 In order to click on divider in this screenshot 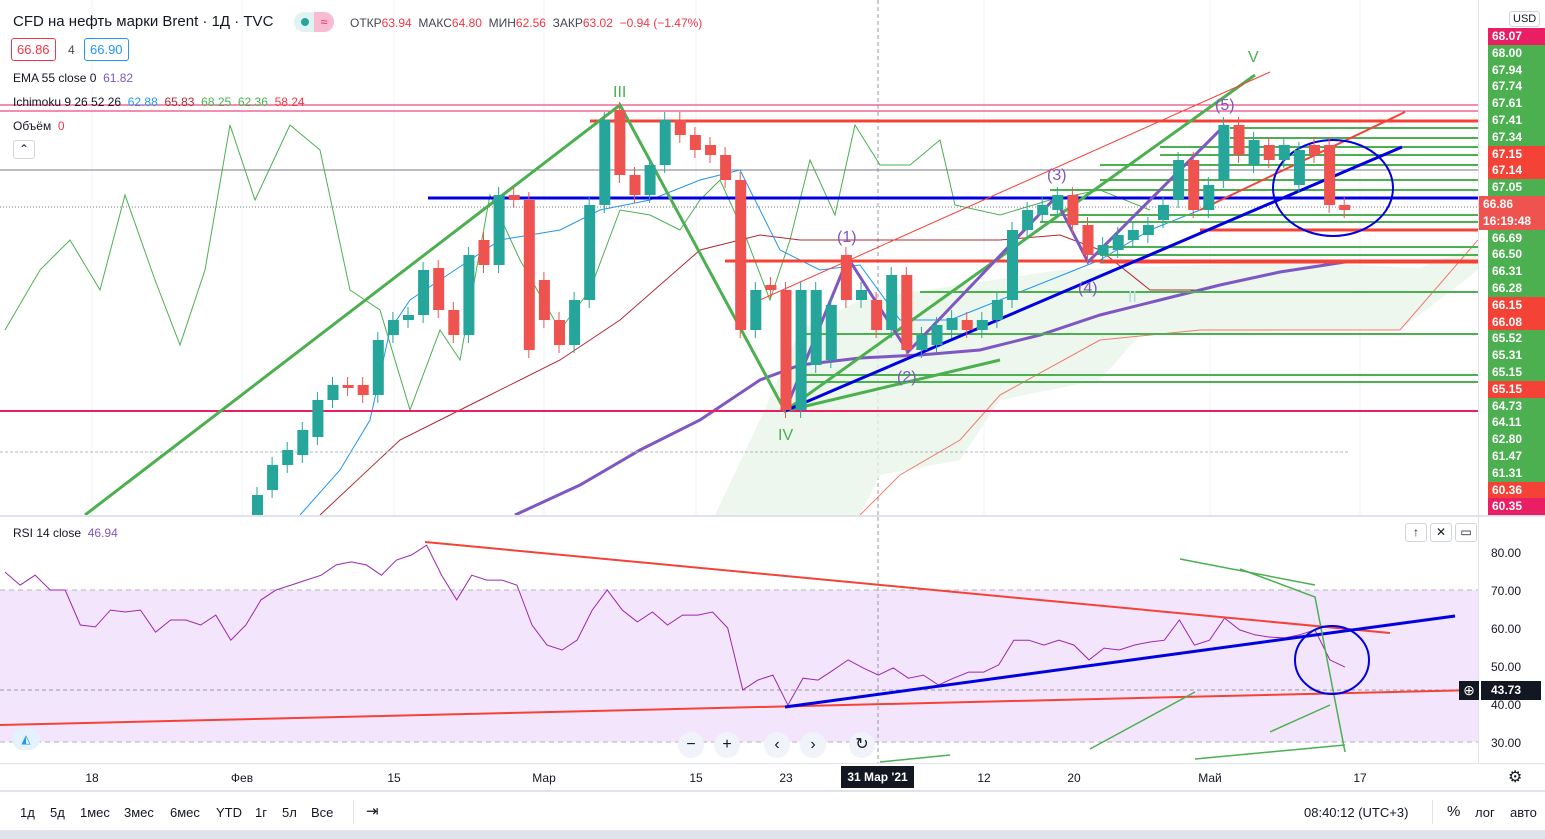, I will do `click(1432, 812)`.